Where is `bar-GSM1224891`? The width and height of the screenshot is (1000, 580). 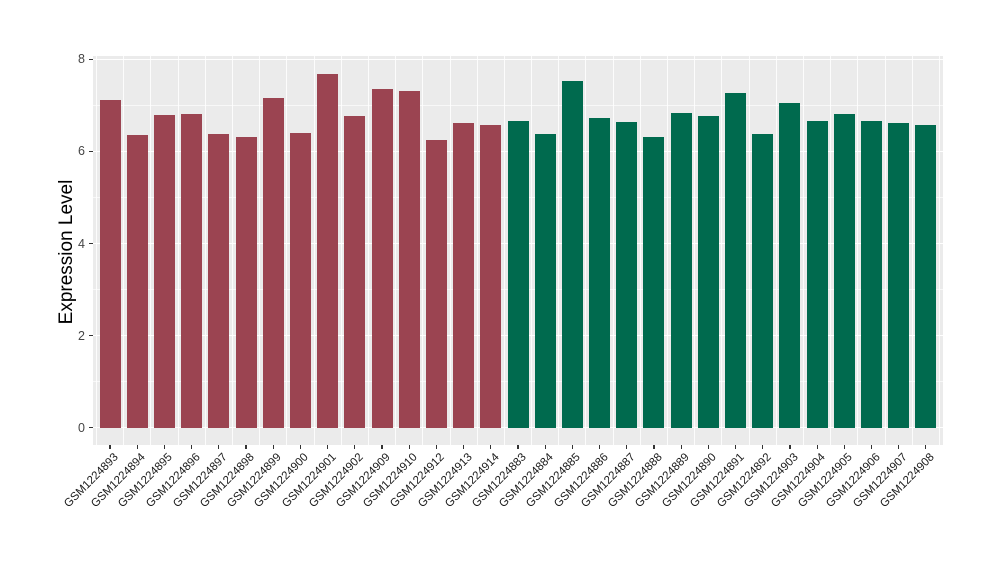 bar-GSM1224891 is located at coordinates (736, 260).